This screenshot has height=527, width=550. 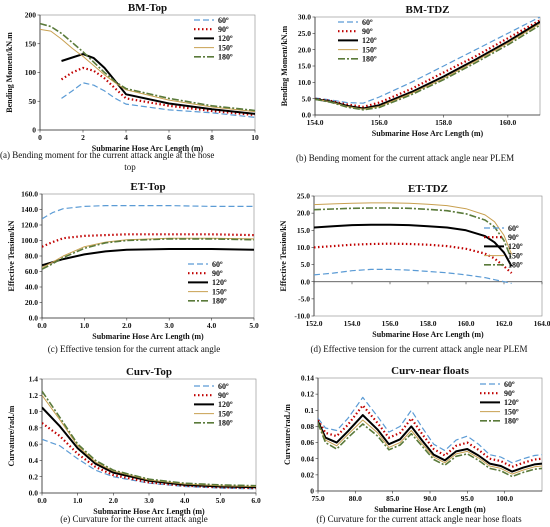 I want to click on y-tick-label: 0, so click(x=34, y=130).